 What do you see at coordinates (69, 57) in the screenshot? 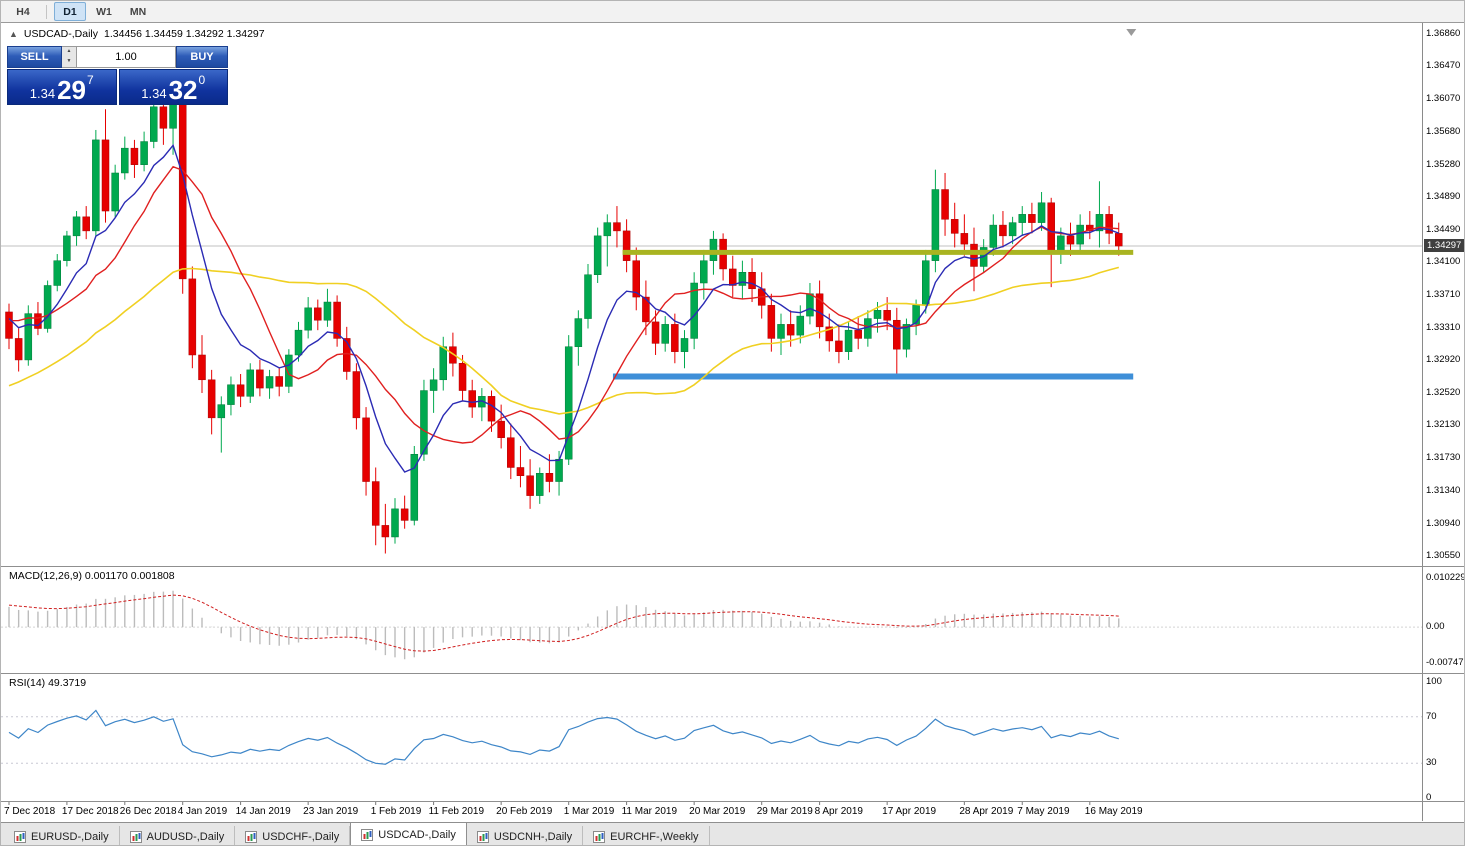
I see `volume-stepper: ▲ ▼` at bounding box center [69, 57].